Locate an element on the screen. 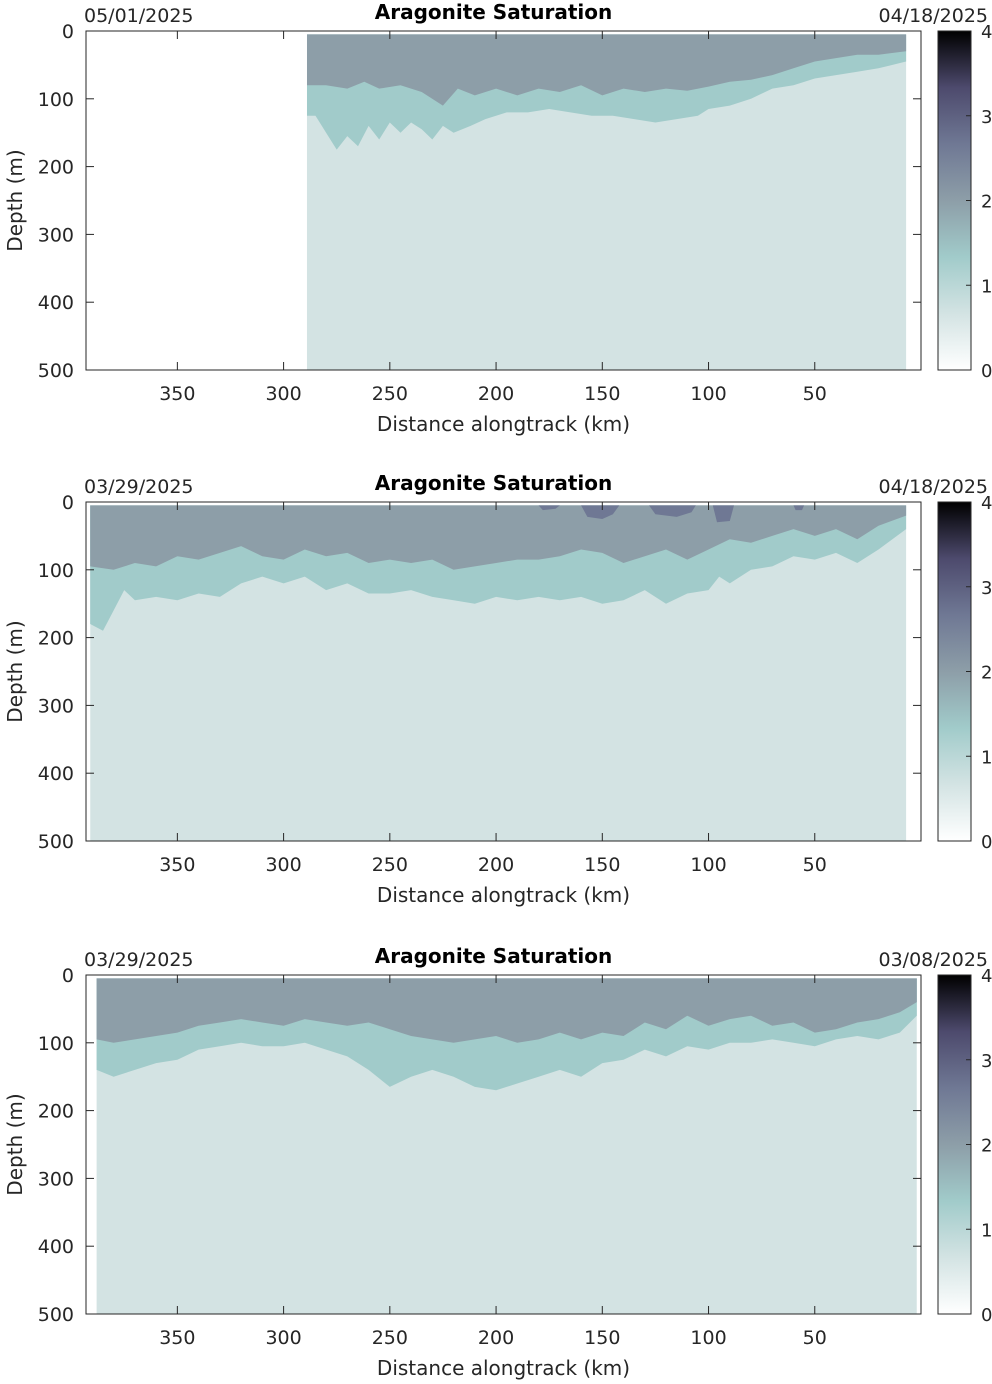 The image size is (992, 1384). end-date-label: 03/08/2025 is located at coordinates (933, 960).